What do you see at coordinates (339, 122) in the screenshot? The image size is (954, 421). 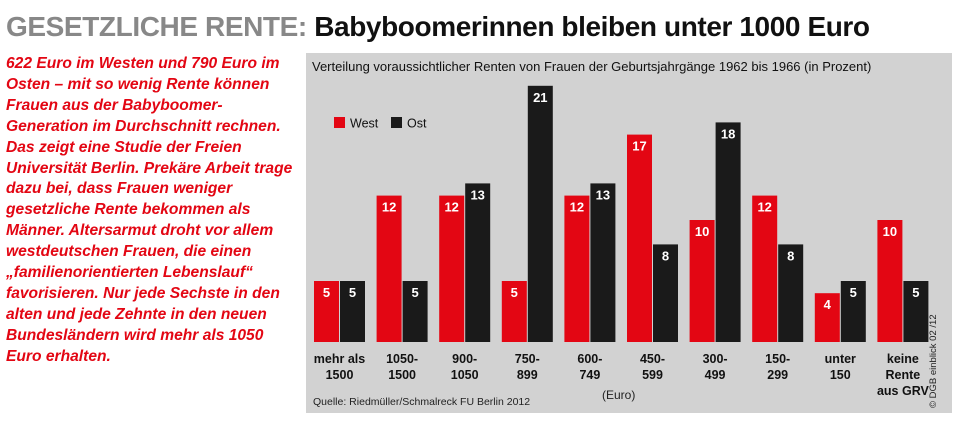 I see `legend-swatch-west` at bounding box center [339, 122].